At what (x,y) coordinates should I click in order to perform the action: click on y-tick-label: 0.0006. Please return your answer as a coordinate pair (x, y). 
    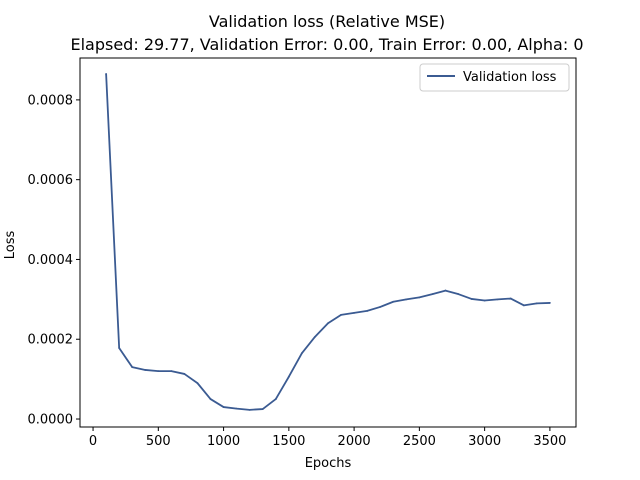
    Looking at the image, I should click on (51, 180).